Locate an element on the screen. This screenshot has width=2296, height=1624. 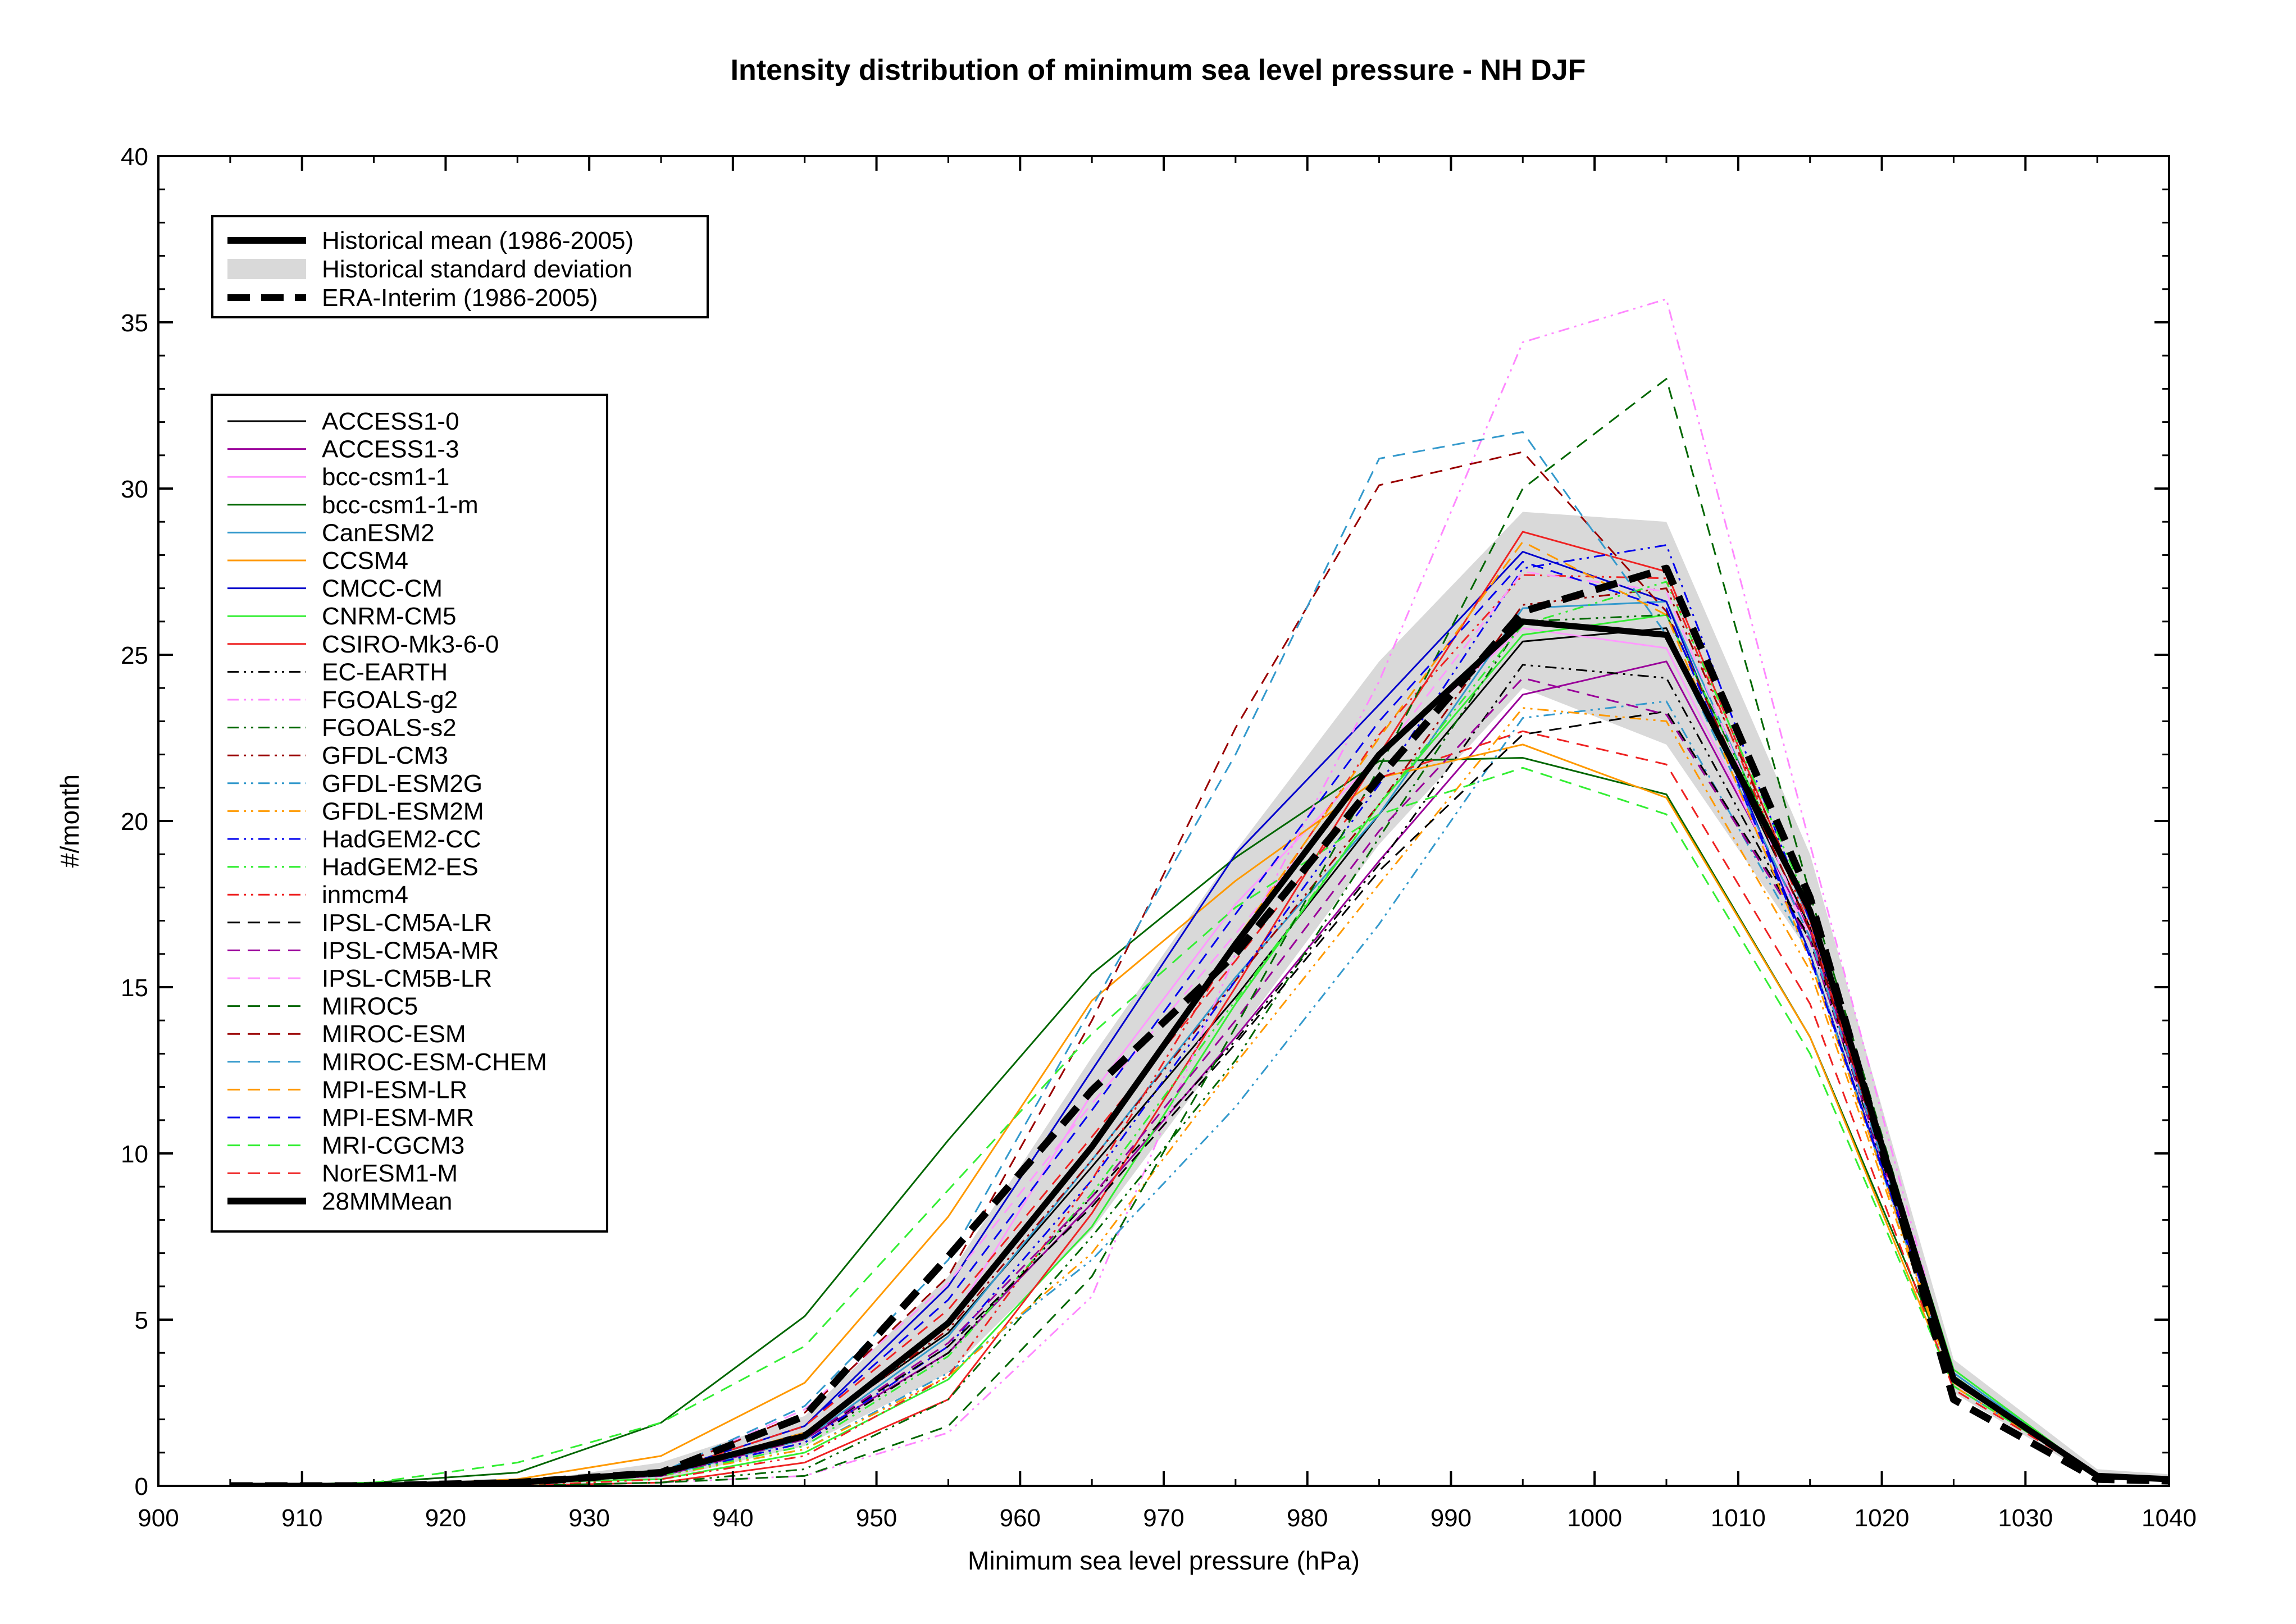
model-legend-box is located at coordinates (409, 813).